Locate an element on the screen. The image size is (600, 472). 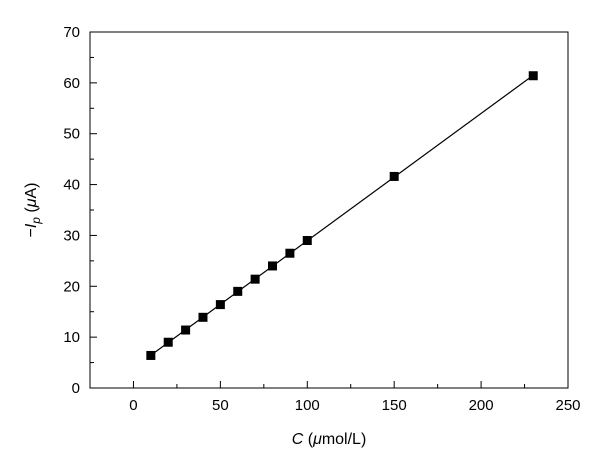
x-axis-title: C (μmol/L) is located at coordinates (329, 439).